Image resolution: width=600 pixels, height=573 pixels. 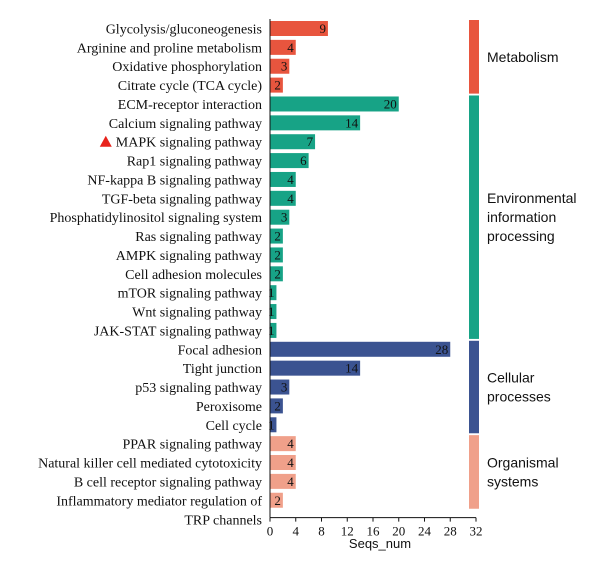 I want to click on group-label-line: Metabolism, so click(x=523, y=57).